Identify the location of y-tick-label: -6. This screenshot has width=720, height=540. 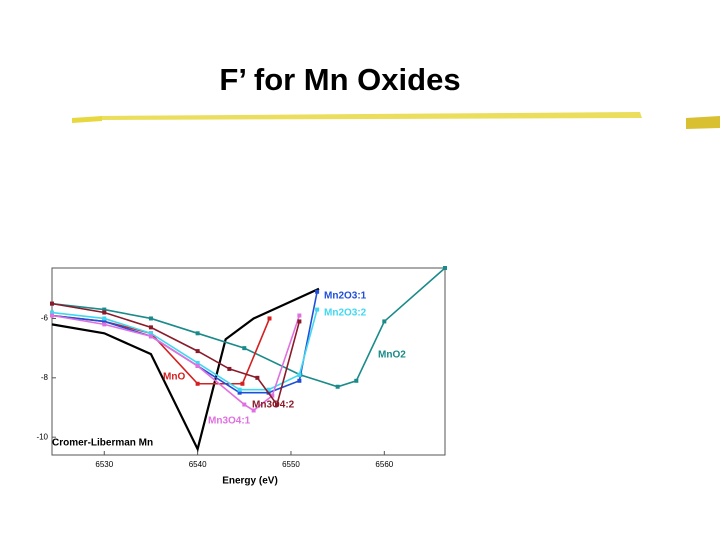
(45, 318).